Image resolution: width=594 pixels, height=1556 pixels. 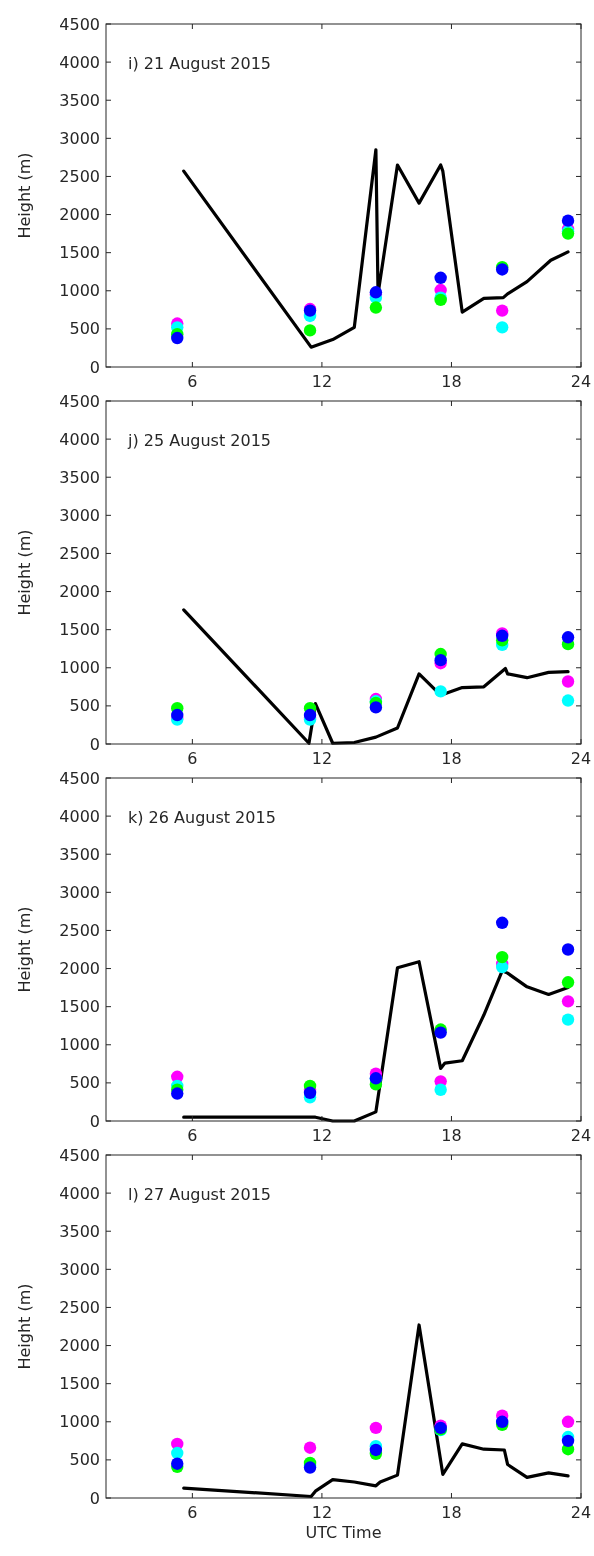 I want to click on text: l) 27 August 2015, so click(x=200, y=1194).